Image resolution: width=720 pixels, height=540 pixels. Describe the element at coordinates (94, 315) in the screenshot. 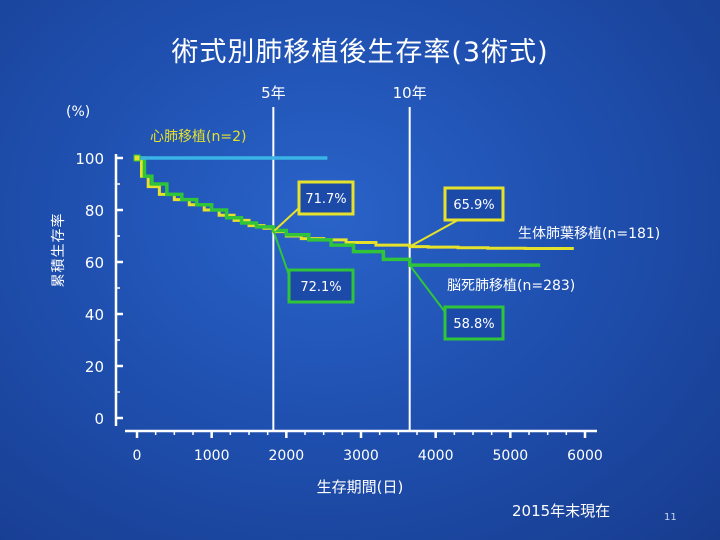

I see `y-tick-label: 40` at that location.